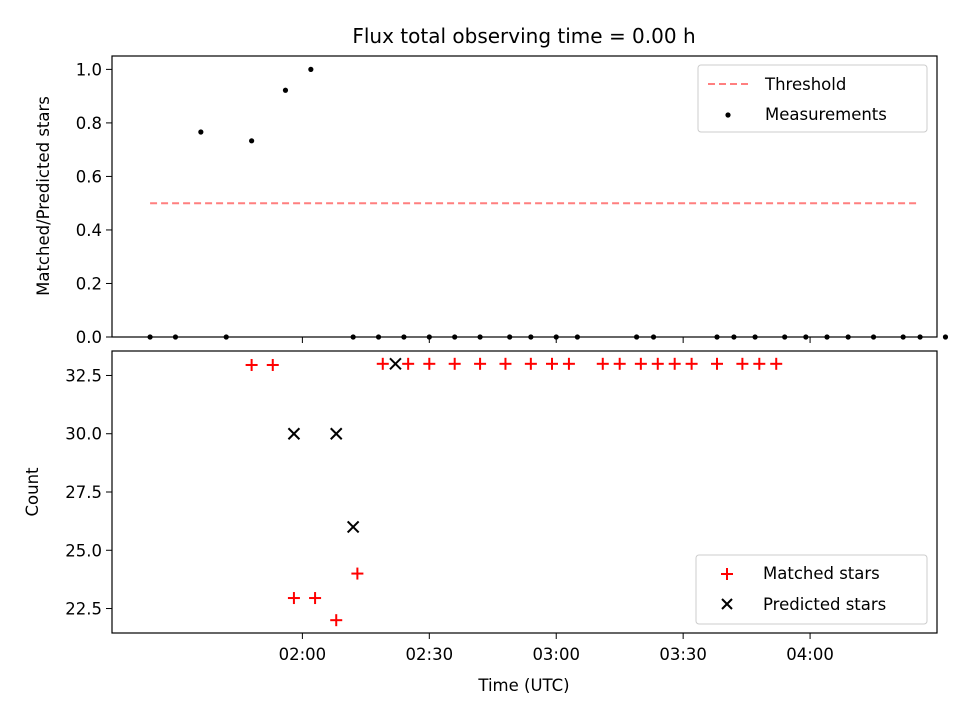 The image size is (960, 720). What do you see at coordinates (83, 375) in the screenshot?
I see `bottom-y-tick-label: 32.5` at bounding box center [83, 375].